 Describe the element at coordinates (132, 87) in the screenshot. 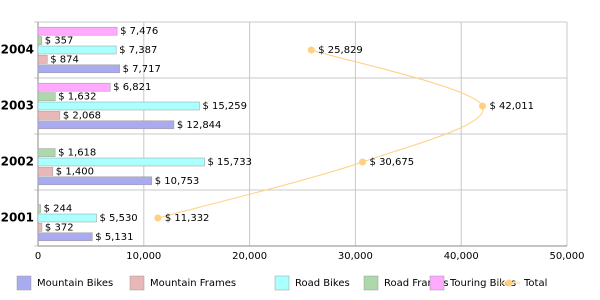

I see `value-label: $ 6,821` at that location.